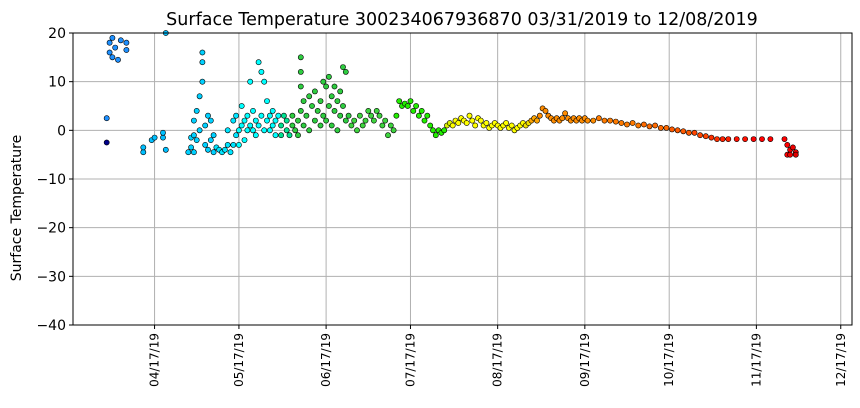 This screenshot has height=408, width=860. Describe the element at coordinates (61, 131) in the screenshot. I see `y-tick-label: 0` at that location.